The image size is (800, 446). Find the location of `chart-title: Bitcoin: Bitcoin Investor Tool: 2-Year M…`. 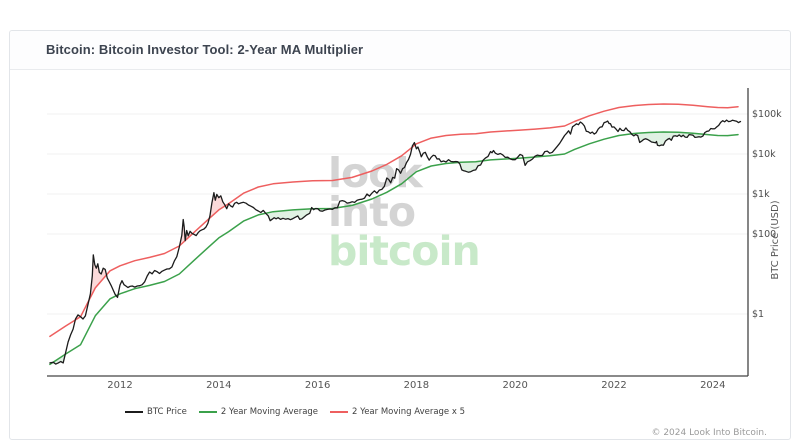

chart-title: Bitcoin: Bitcoin Investor Tool: 2-Year M… is located at coordinates (205, 49).